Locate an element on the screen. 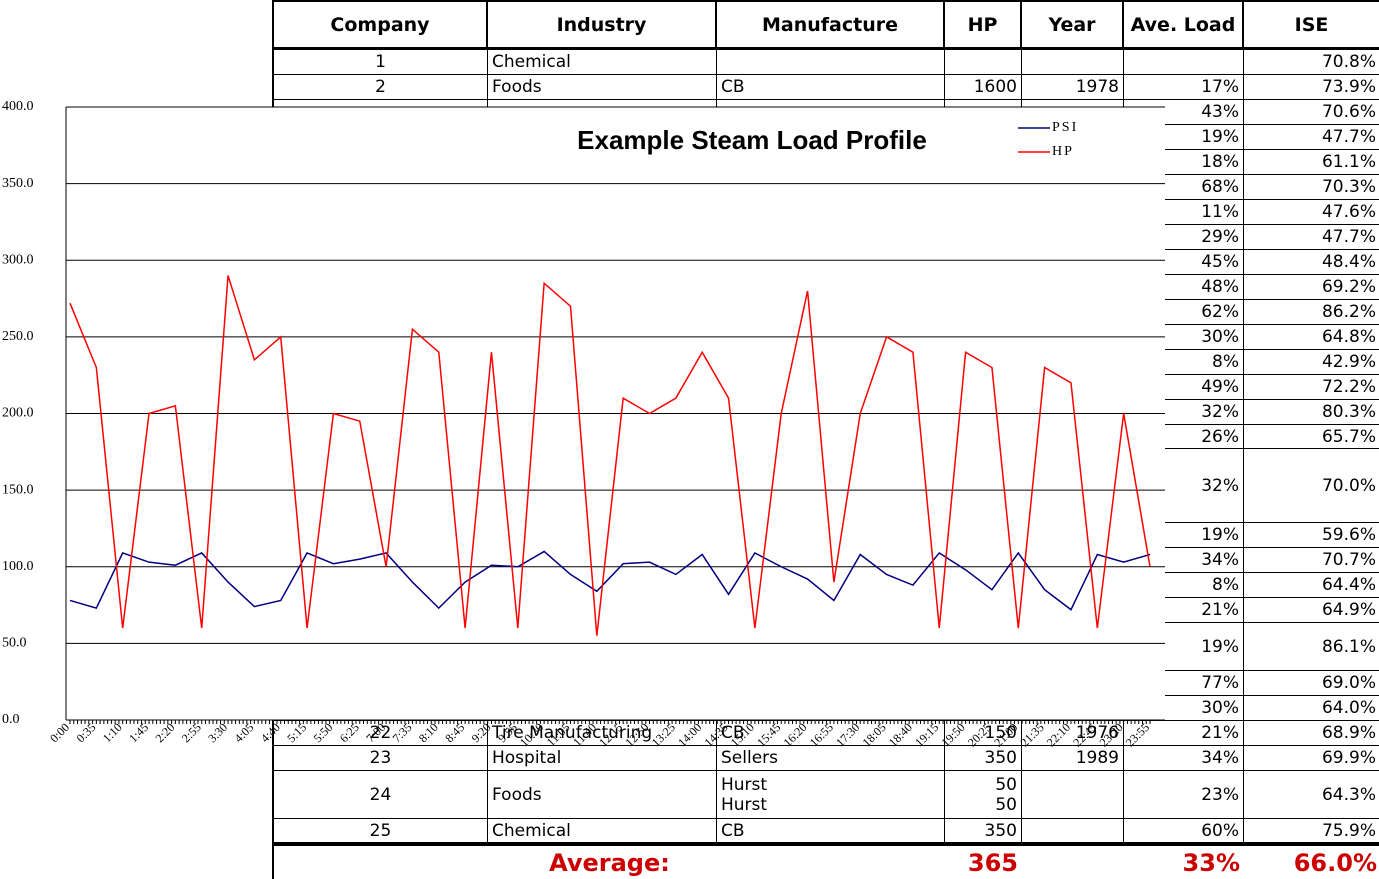 The image size is (1379, 879). cell-line: 50 is located at coordinates (1006, 784).